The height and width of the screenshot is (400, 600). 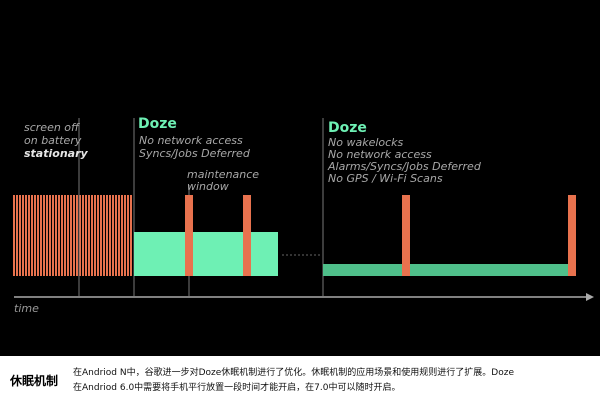 What do you see at coordinates (208, 186) in the screenshot?
I see `label-window: window` at bounding box center [208, 186].